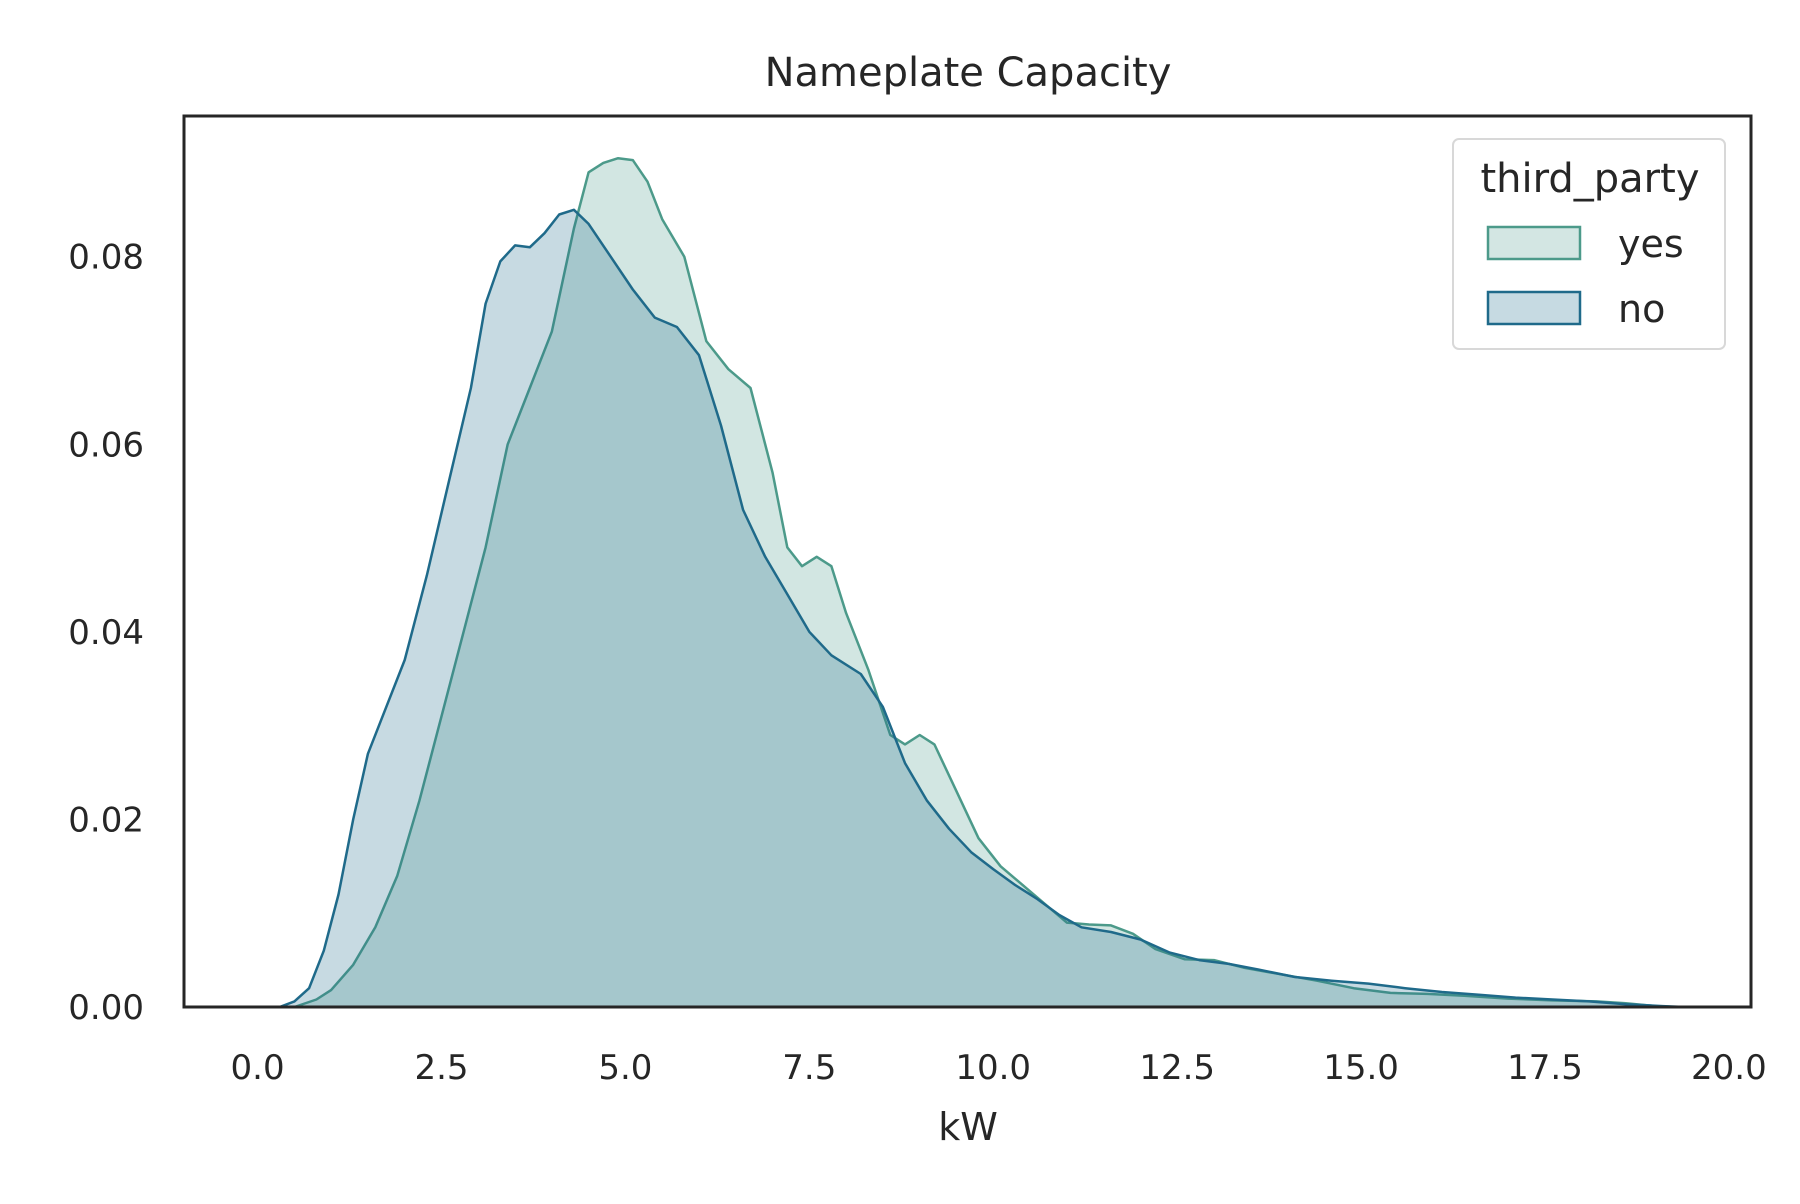 This screenshot has height=1204, width=1800. I want to click on y-tick-label: 0.00, so click(106, 1008).